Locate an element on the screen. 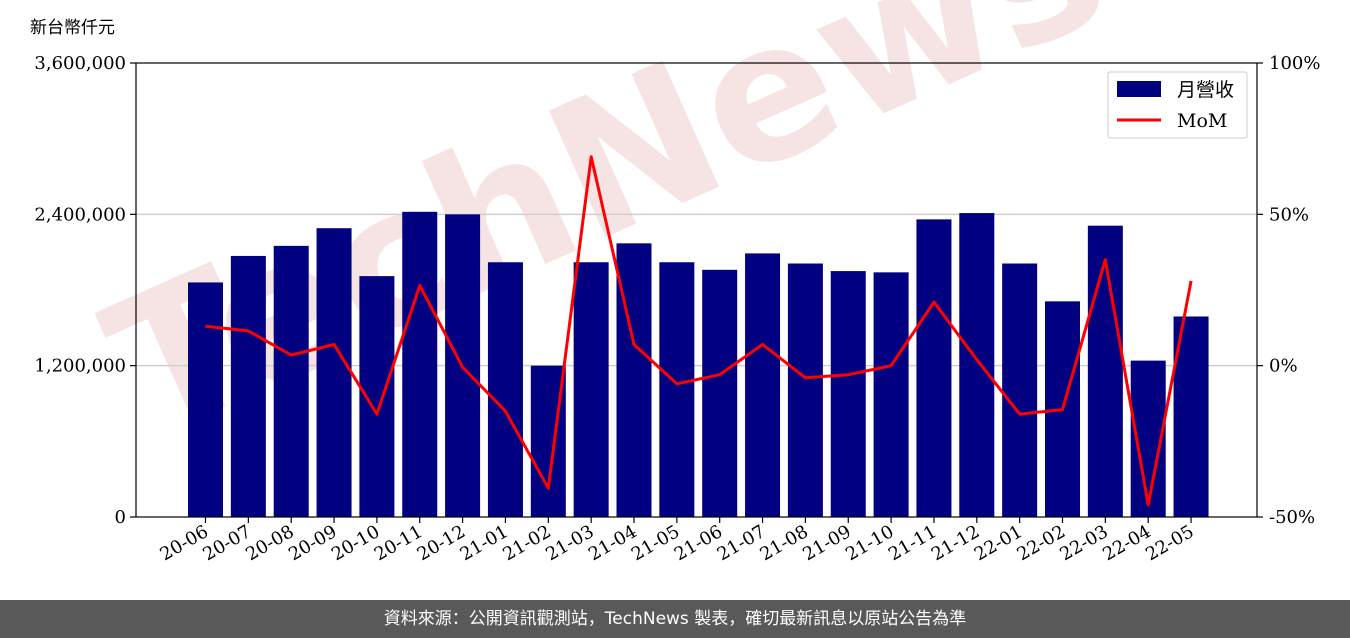  legend-label-revenue: 月營收 is located at coordinates (1205, 90).